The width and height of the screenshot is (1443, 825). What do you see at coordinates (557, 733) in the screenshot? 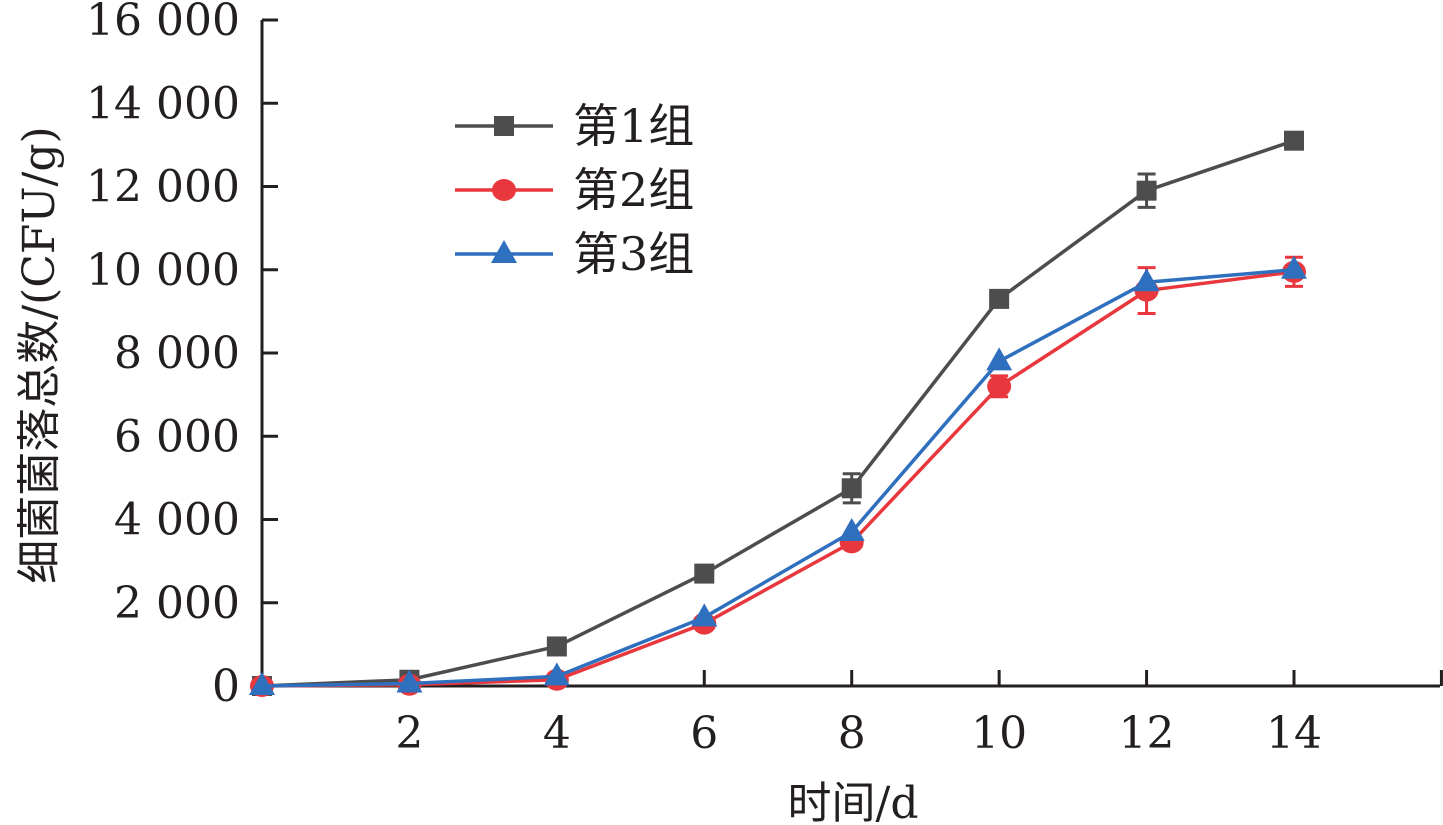
I see `x-tick-label: 4` at bounding box center [557, 733].